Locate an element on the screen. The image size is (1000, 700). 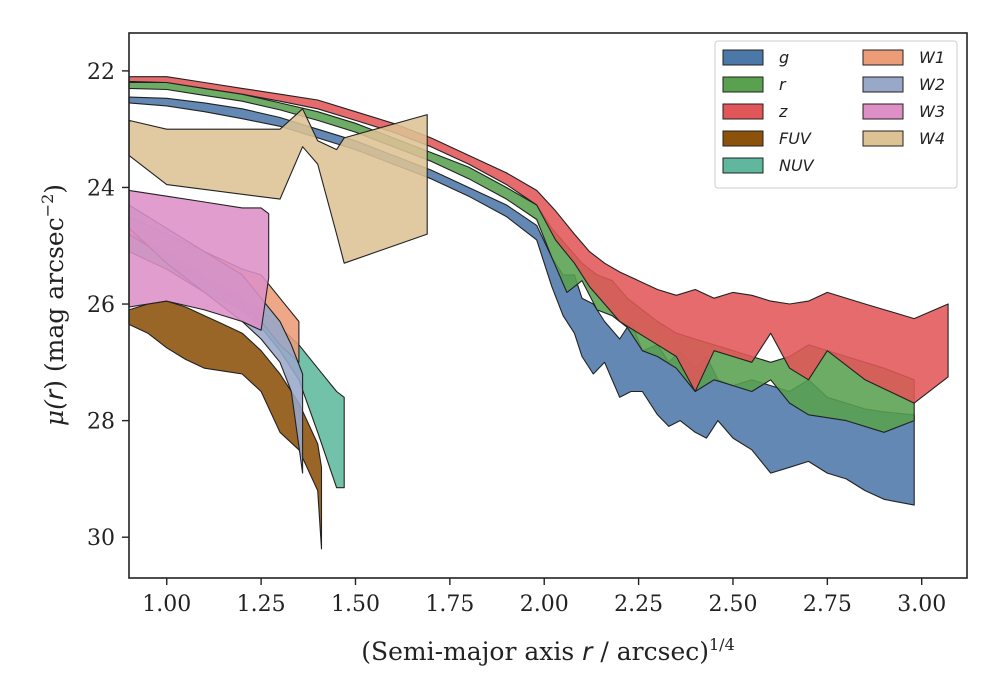
legend-label-nuv: NUV is located at coordinates (797, 165).